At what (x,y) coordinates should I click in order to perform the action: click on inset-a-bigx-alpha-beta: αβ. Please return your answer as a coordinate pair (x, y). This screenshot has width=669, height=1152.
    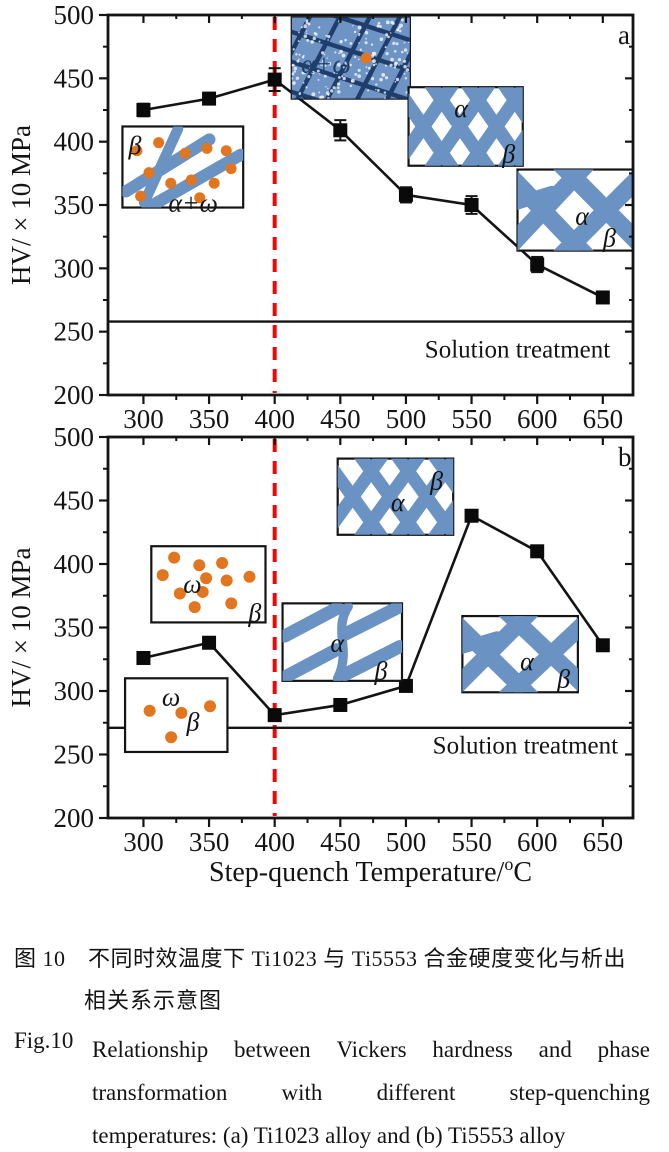
    Looking at the image, I should click on (575, 210).